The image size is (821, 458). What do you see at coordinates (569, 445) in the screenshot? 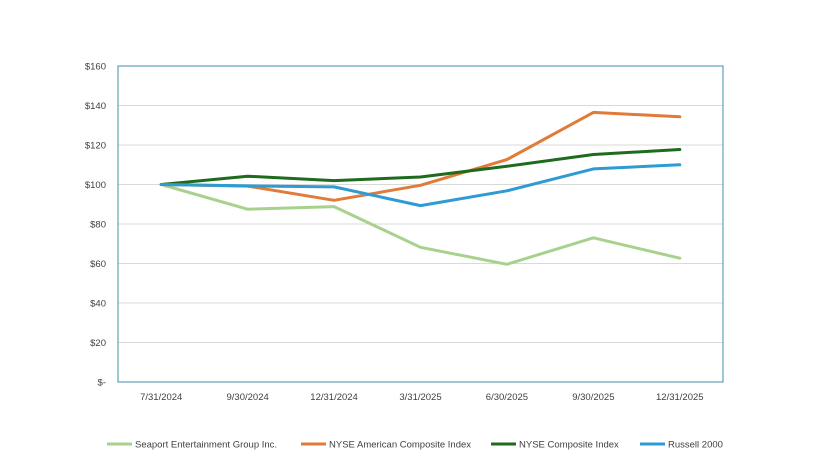
I see `legend-label: NYSE Composite Index` at bounding box center [569, 445].